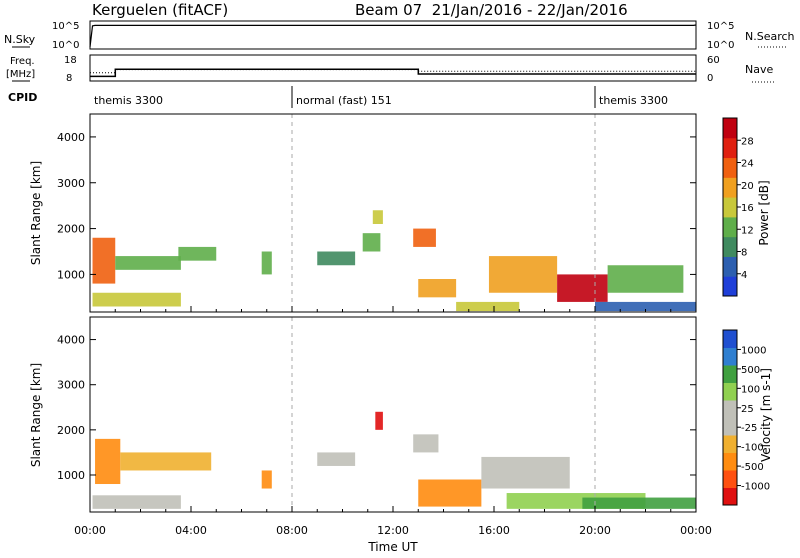  Describe the element at coordinates (70, 60) in the screenshot. I see `freq-tick-top: 18` at that location.